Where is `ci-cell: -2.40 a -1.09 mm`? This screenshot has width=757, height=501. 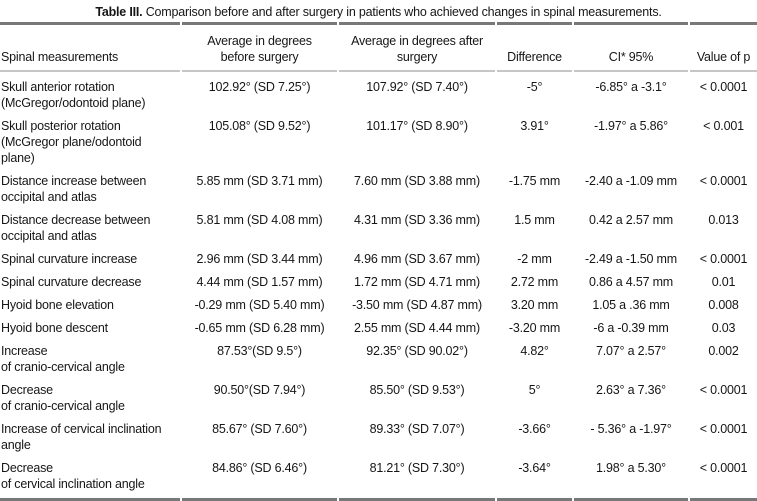
ci-cell: -2.40 a -1.09 mm is located at coordinates (631, 181).